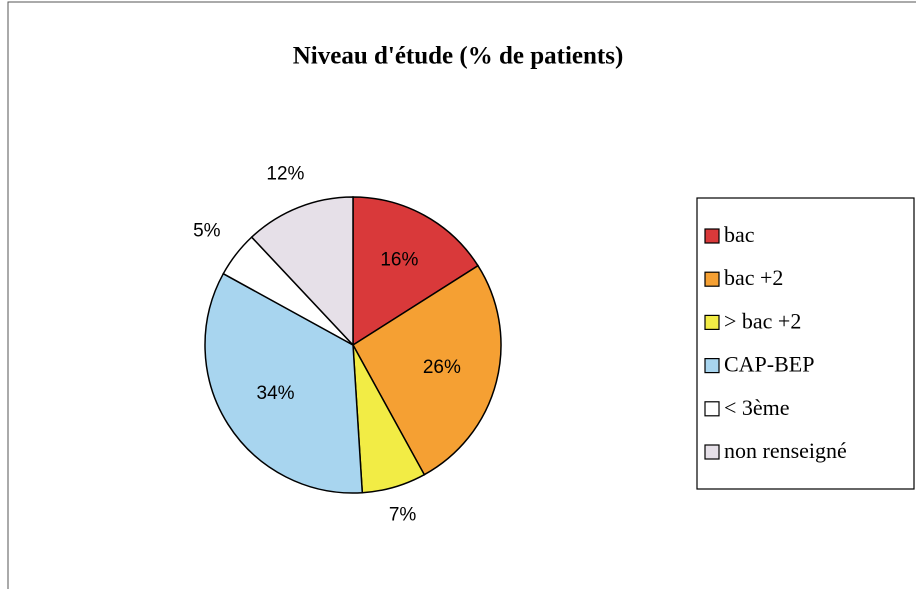  Describe the element at coordinates (285, 173) in the screenshot. I see `data-label: 12%` at that location.